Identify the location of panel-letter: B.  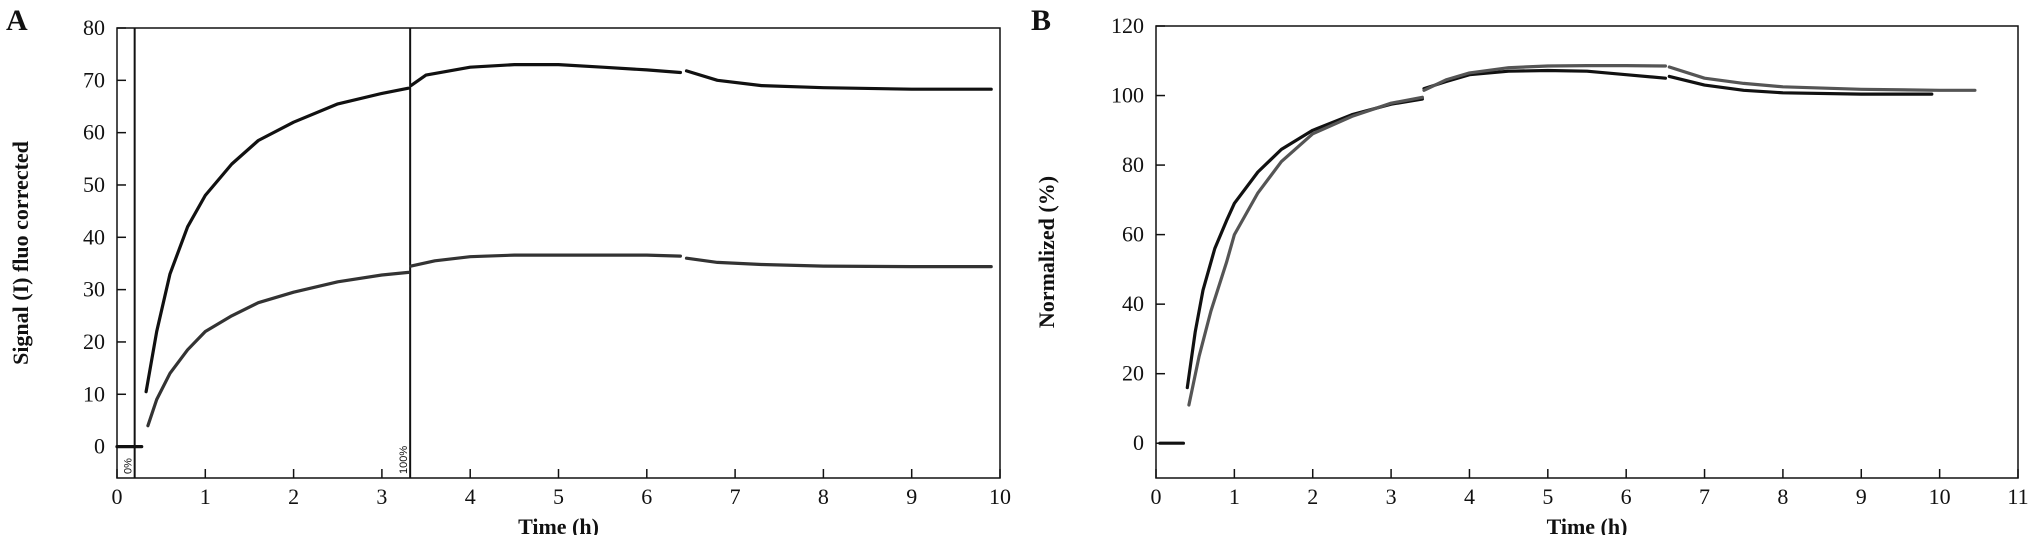
(1041, 20).